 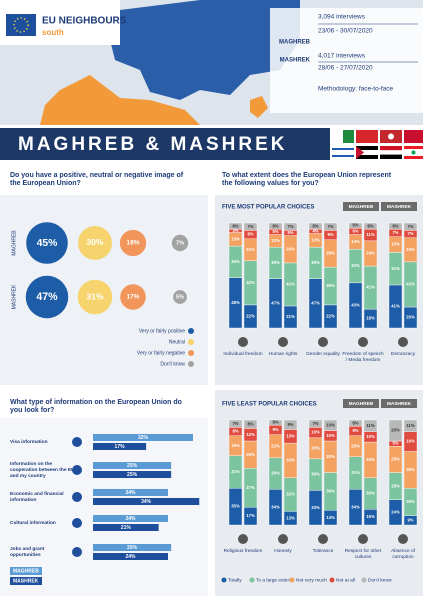 I want to click on info-bg, so click(x=346, y=60).